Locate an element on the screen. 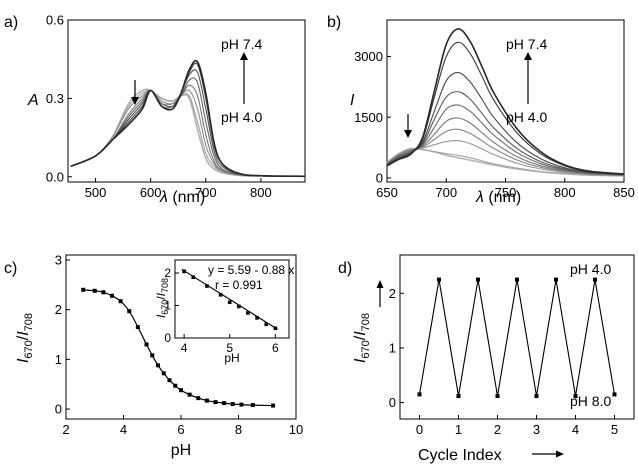 This screenshot has width=638, height=464. panel-d-xlabel-arrowhead is located at coordinates (560, 454).